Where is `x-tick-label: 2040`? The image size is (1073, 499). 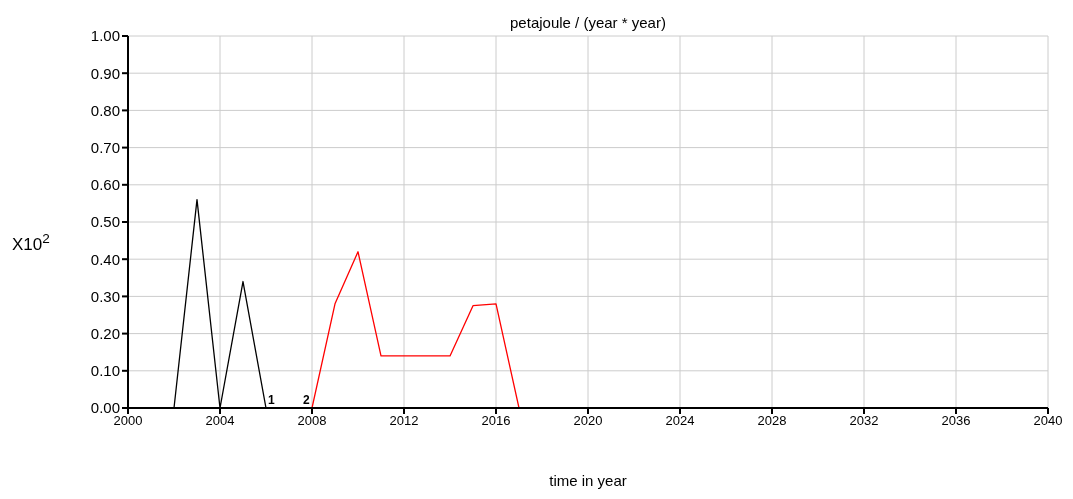
x-tick-label: 2040 is located at coordinates (1048, 421).